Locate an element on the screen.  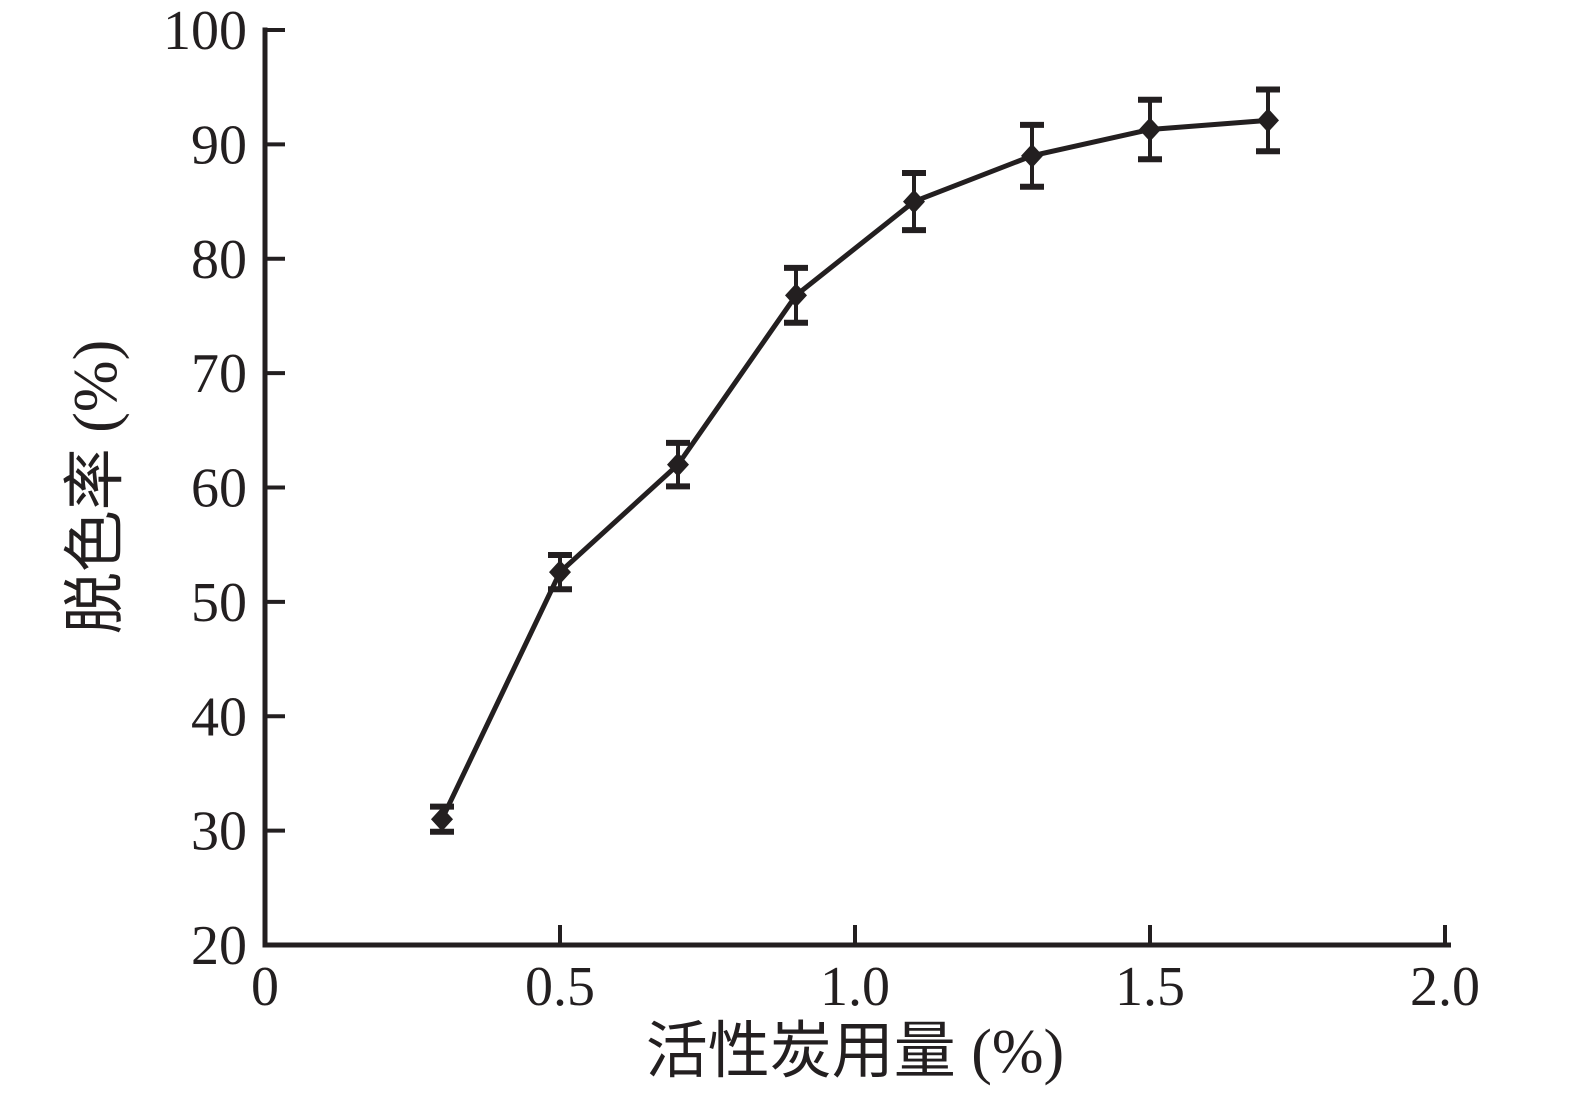
x-axis-title: 活性炭用量 (%) is located at coordinates (855, 1052).